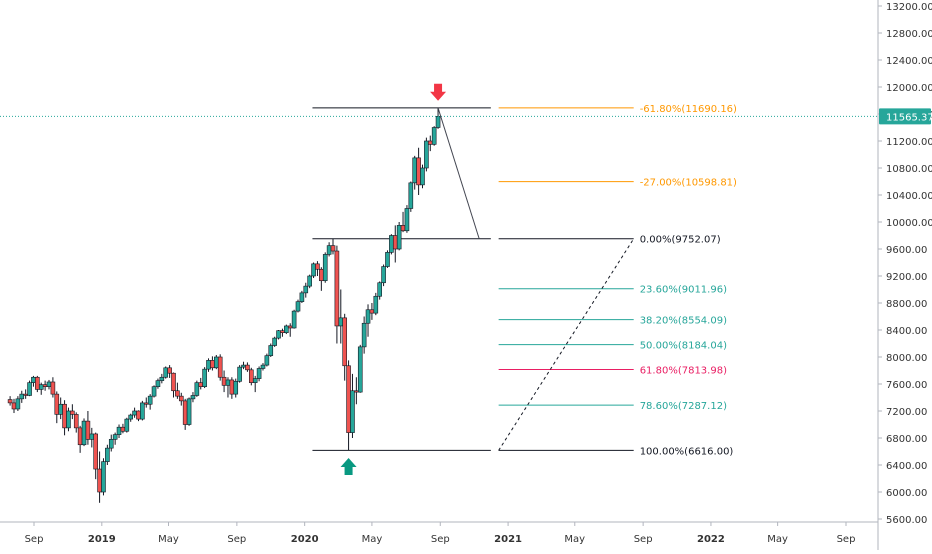  Describe the element at coordinates (401, 279) in the screenshot. I see `horizontal-rays` at that location.